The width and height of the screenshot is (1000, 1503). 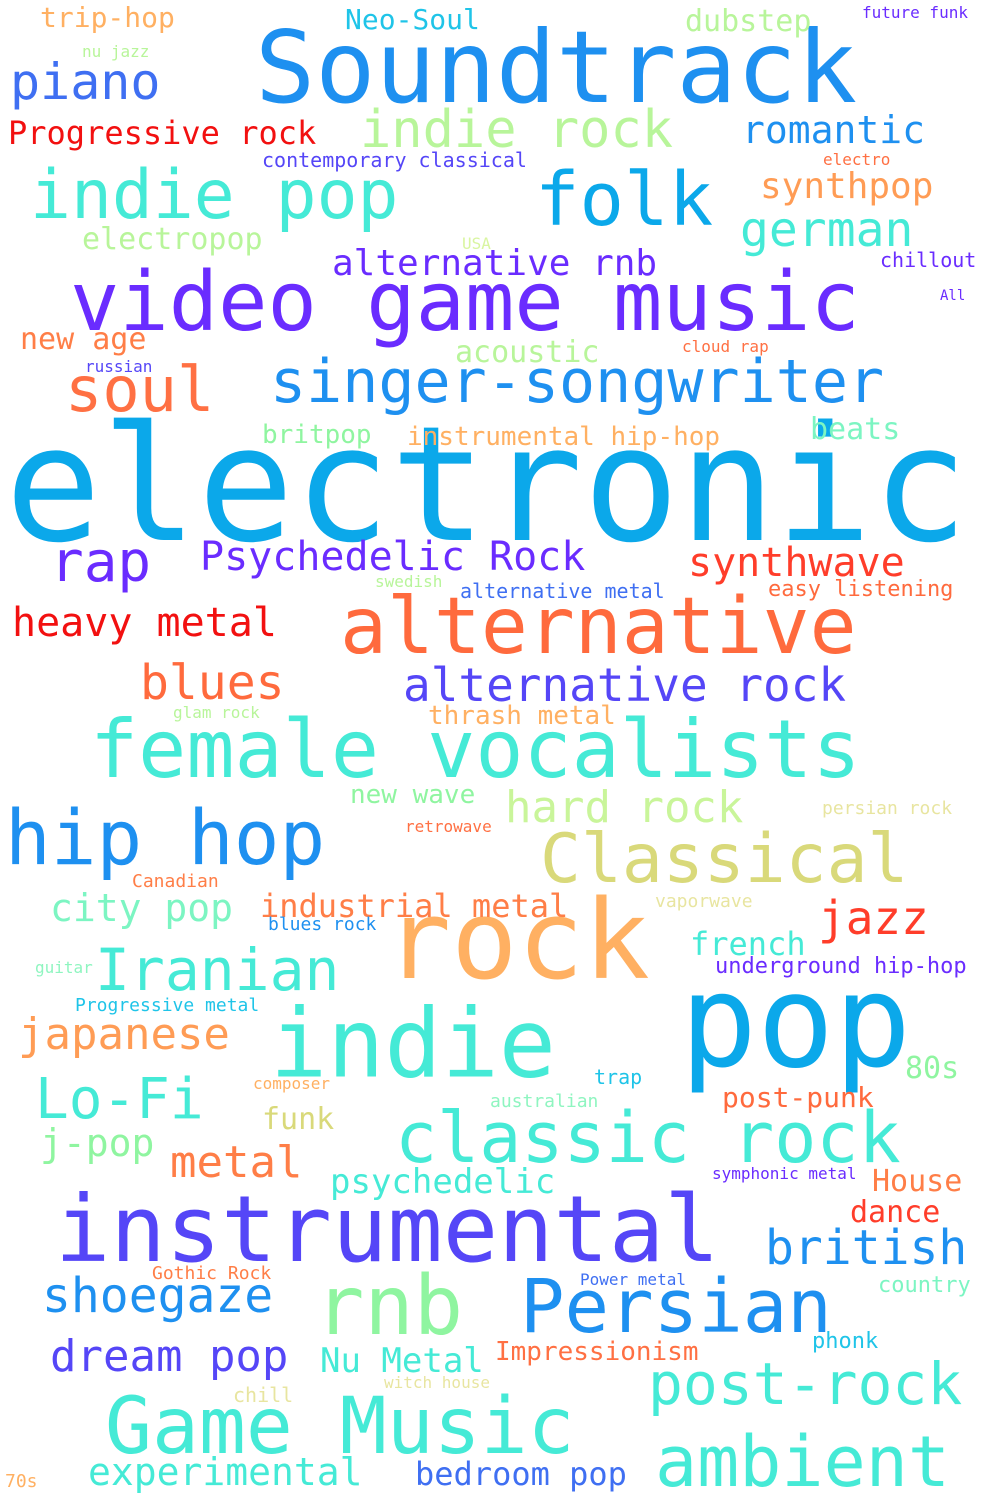 What do you see at coordinates (212, 683) in the screenshot?
I see `word-tag-blues: blues` at bounding box center [212, 683].